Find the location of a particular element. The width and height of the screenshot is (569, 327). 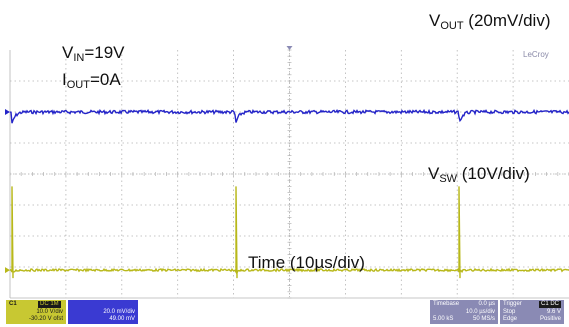

c2-panel: 20.0 mV/div 49.00 mV is located at coordinates (103, 312).